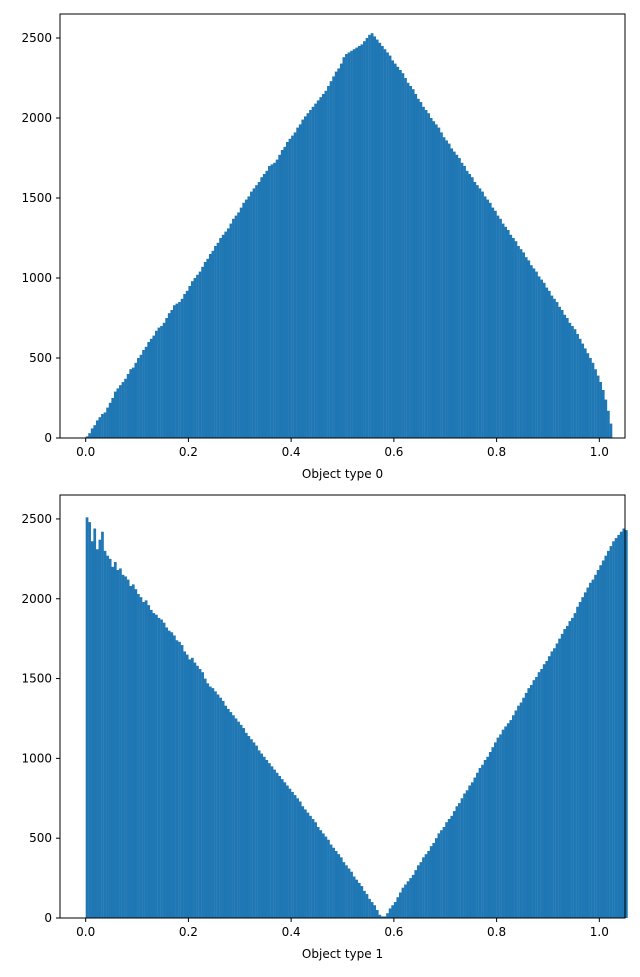 The height and width of the screenshot is (977, 640). Describe the element at coordinates (40, 358) in the screenshot. I see `y-tick-label: 500` at that location.